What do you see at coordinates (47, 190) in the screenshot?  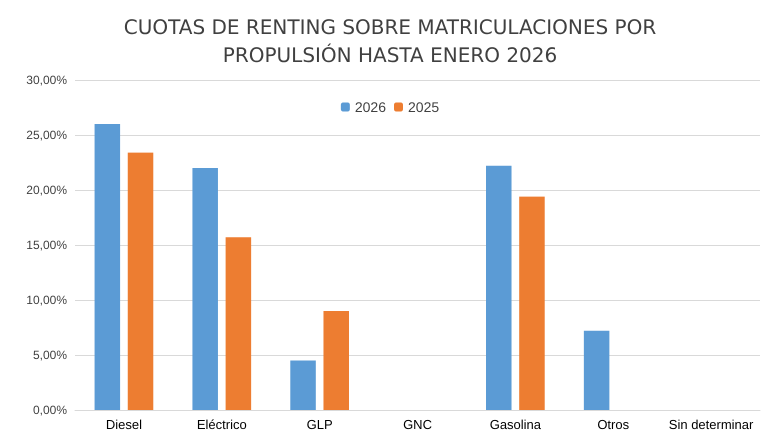 I see `y-tick-label: 20,00%` at bounding box center [47, 190].